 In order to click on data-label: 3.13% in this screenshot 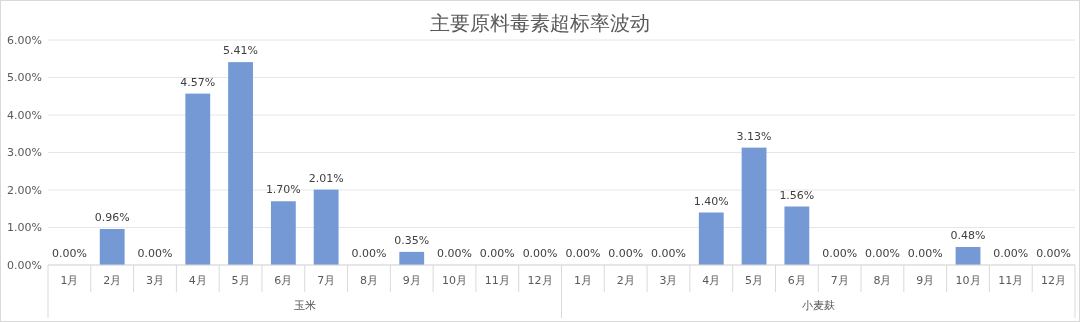, I will do `click(754, 136)`.